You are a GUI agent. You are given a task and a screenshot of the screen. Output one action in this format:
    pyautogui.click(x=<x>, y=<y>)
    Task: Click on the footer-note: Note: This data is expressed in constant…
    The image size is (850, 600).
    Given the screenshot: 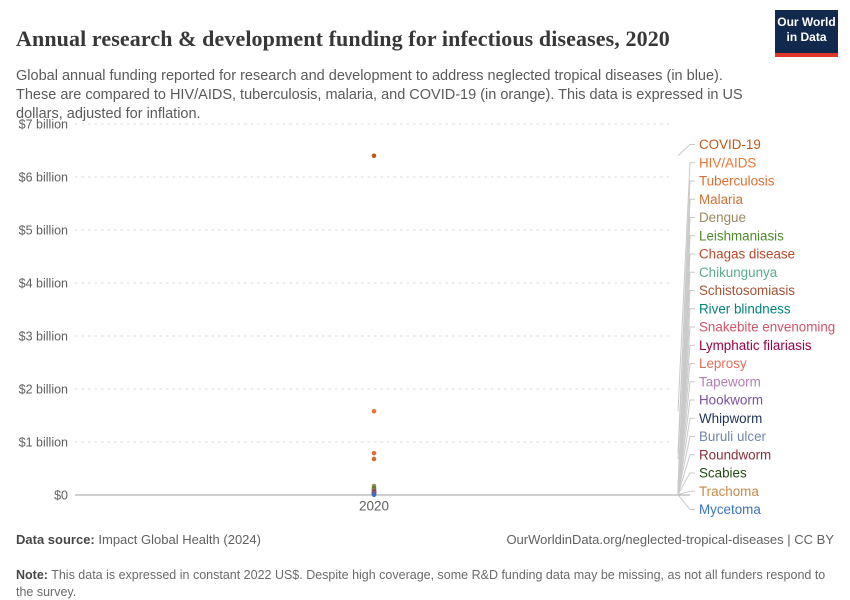 What is the action you would take?
    pyautogui.click(x=426, y=583)
    